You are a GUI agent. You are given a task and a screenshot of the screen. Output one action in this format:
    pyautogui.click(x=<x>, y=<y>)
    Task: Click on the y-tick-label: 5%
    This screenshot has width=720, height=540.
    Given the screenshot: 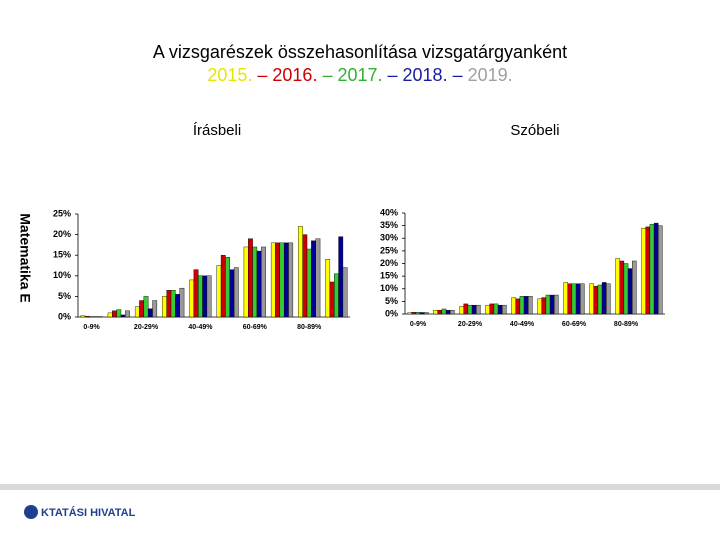 What is the action you would take?
    pyautogui.click(x=64, y=296)
    